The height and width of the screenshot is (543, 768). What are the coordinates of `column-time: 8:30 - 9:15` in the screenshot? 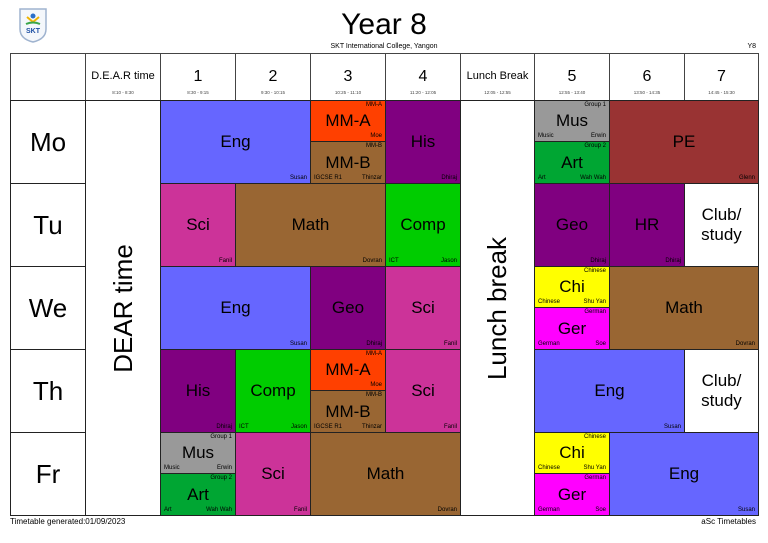 It's located at (198, 92).